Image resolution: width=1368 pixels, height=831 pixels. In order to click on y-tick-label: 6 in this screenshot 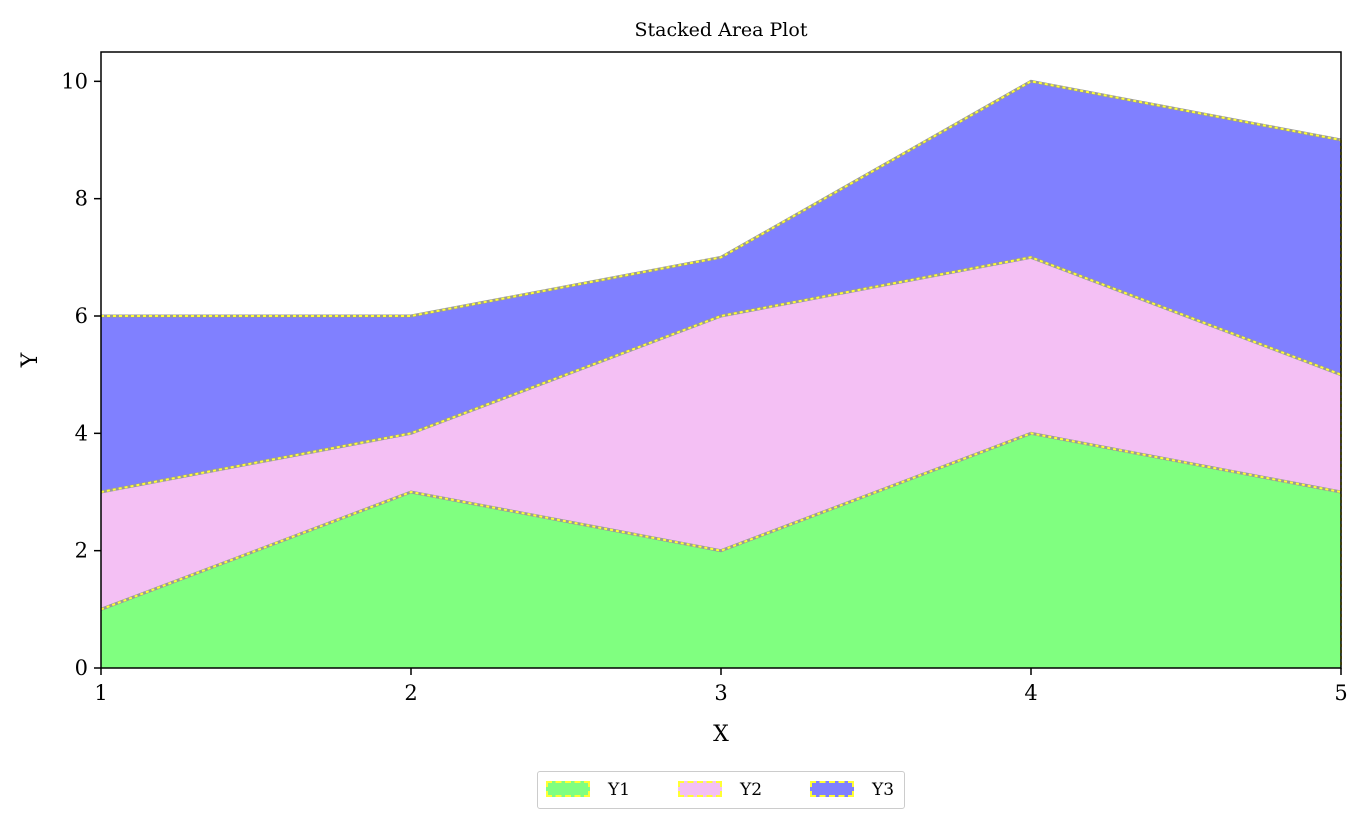, I will do `click(81, 316)`.